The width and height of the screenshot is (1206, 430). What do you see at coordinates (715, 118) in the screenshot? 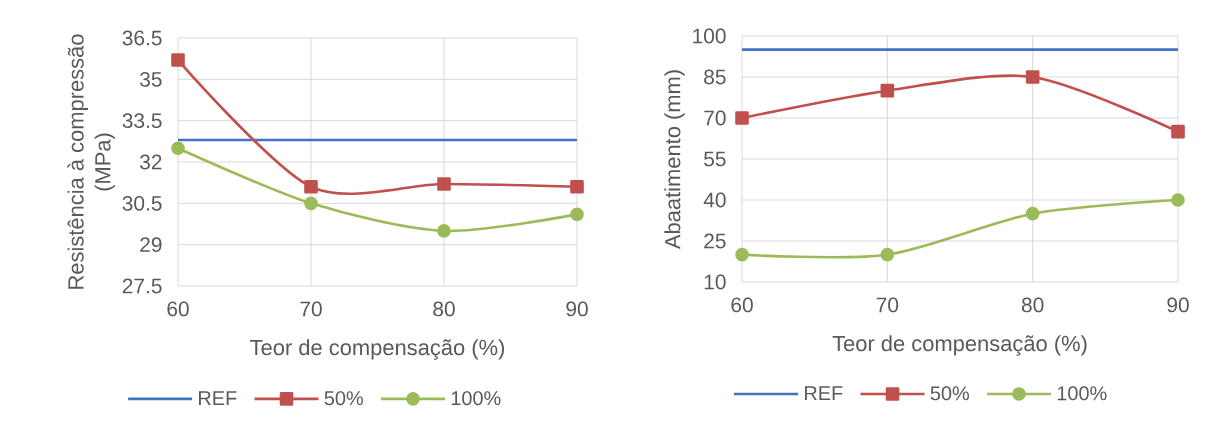
I see `y-tick-label: 70` at bounding box center [715, 118].